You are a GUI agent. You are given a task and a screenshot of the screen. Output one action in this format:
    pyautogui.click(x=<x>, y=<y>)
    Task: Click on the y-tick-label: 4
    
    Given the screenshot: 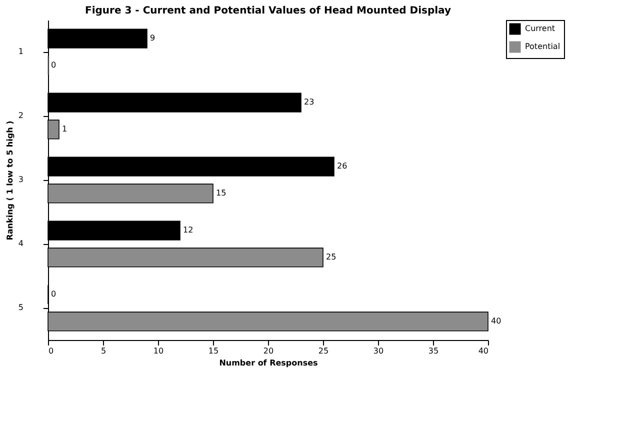 What is the action you would take?
    pyautogui.click(x=21, y=243)
    